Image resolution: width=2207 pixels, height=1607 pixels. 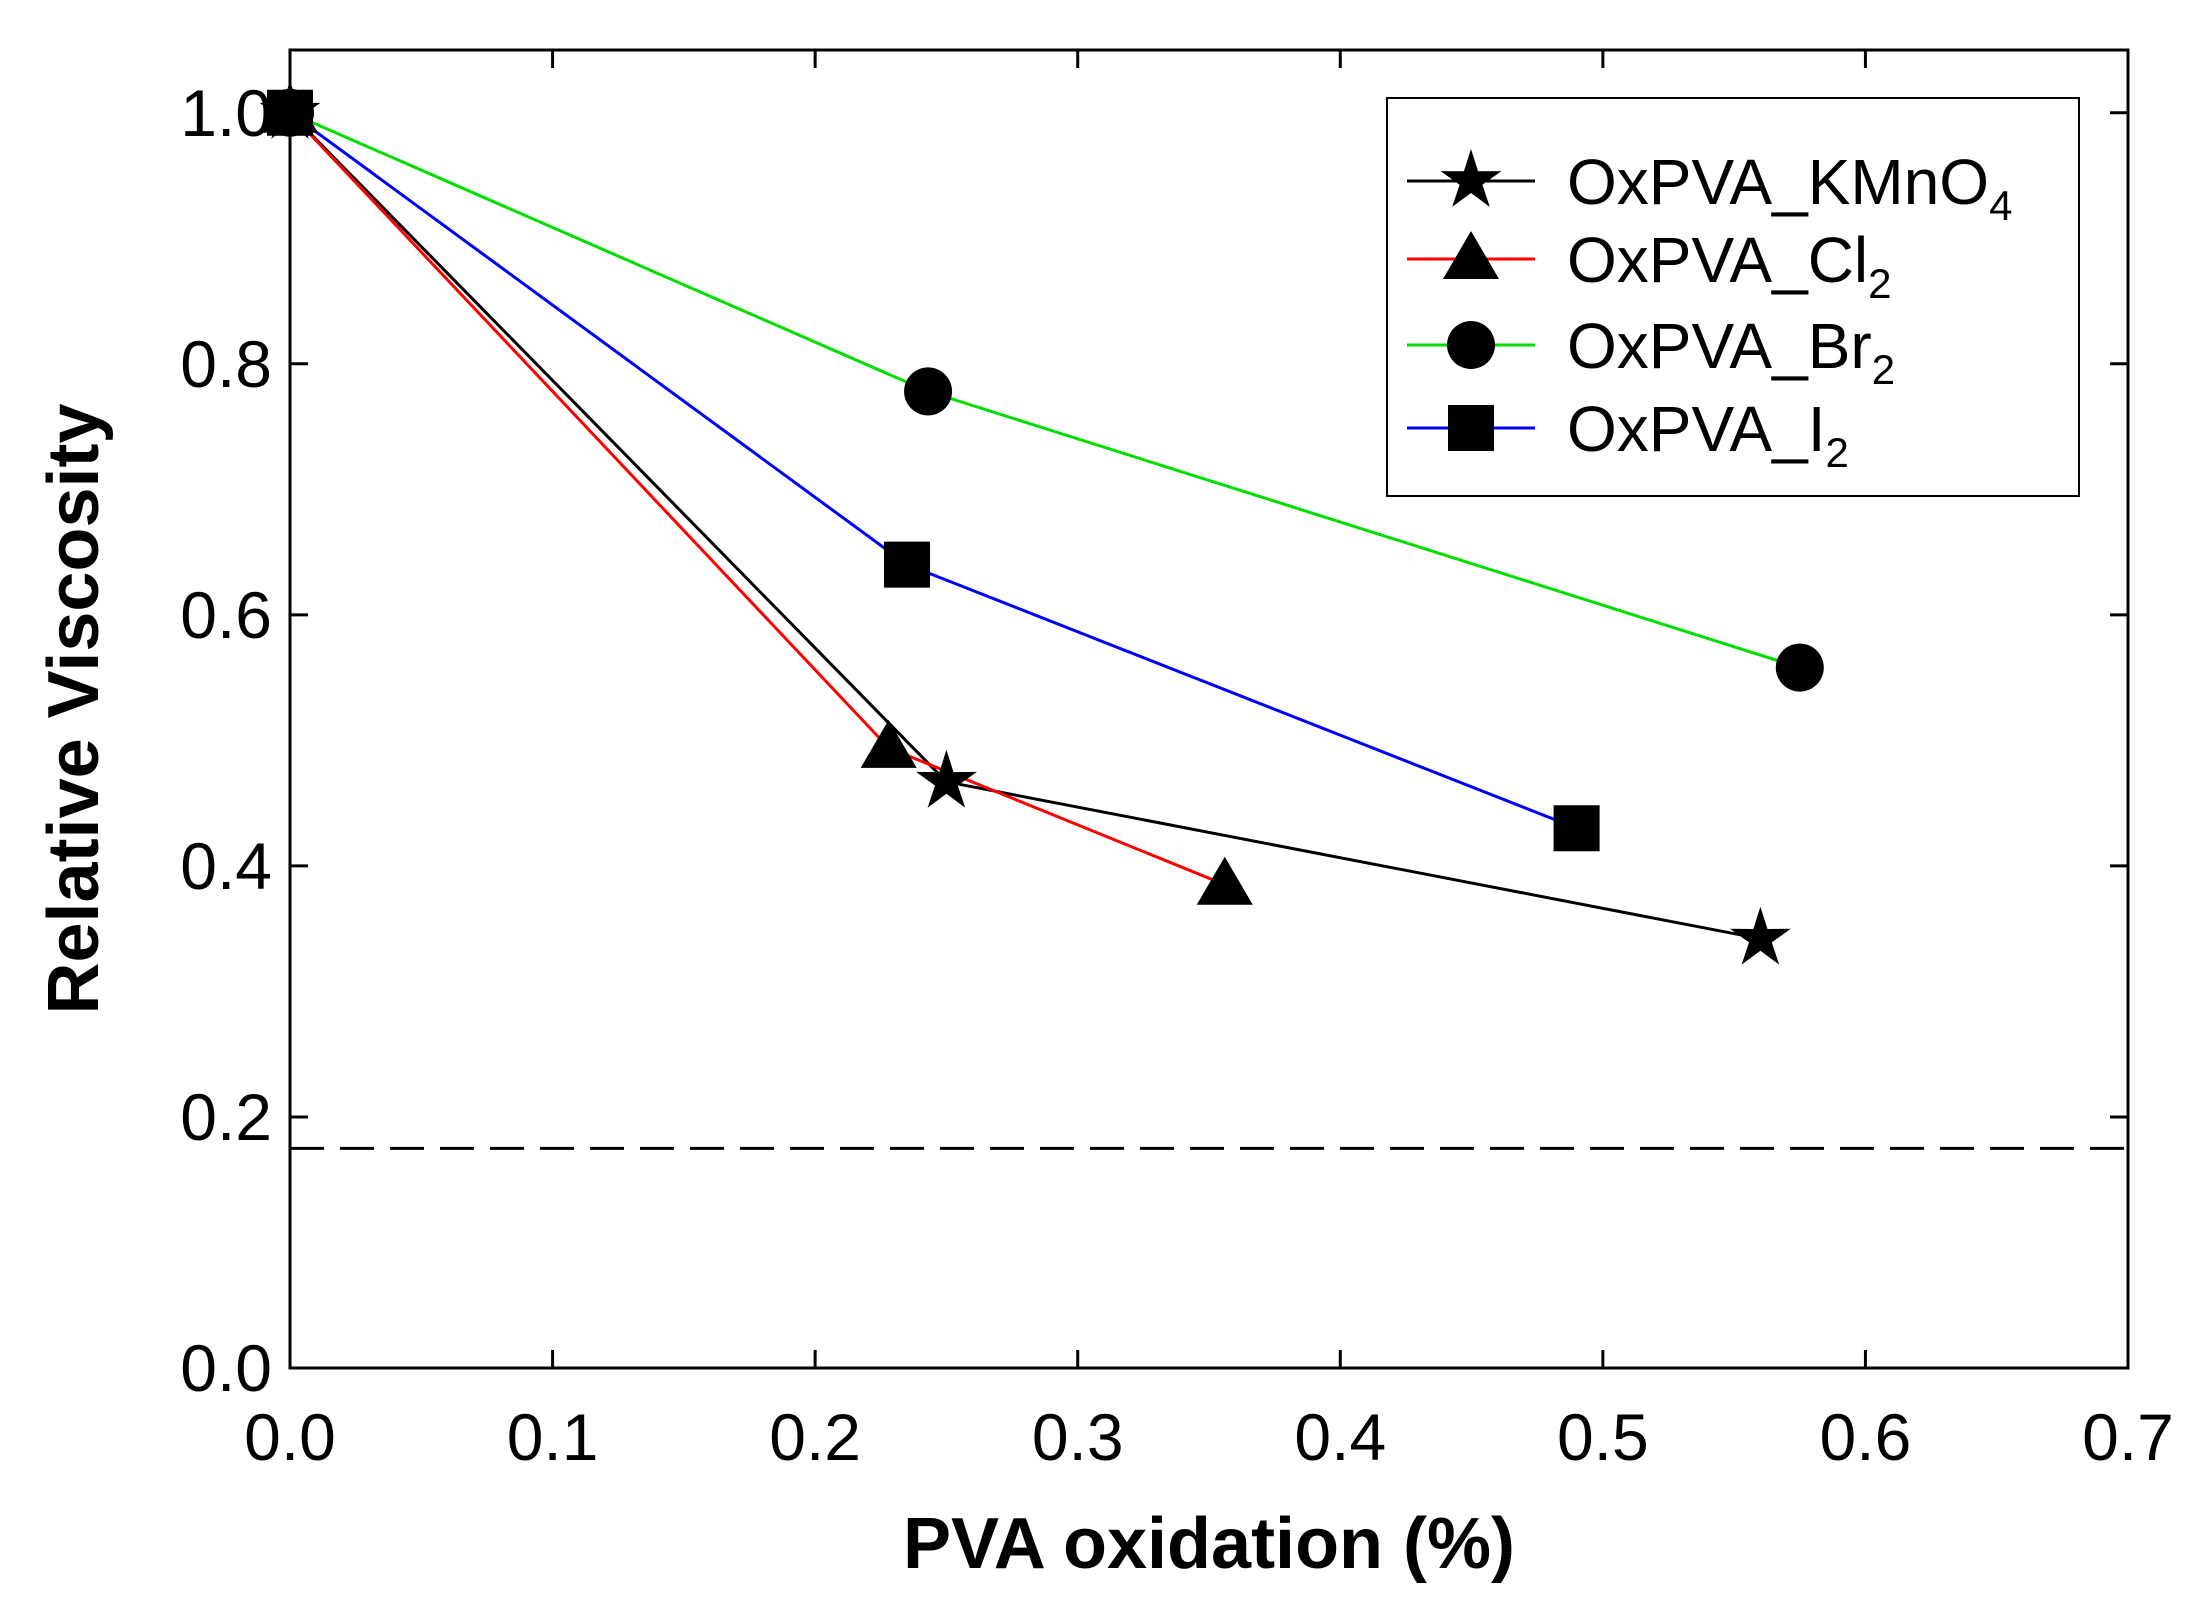 I want to click on legend-marker-OxPVA_Br2, so click(x=1471, y=345).